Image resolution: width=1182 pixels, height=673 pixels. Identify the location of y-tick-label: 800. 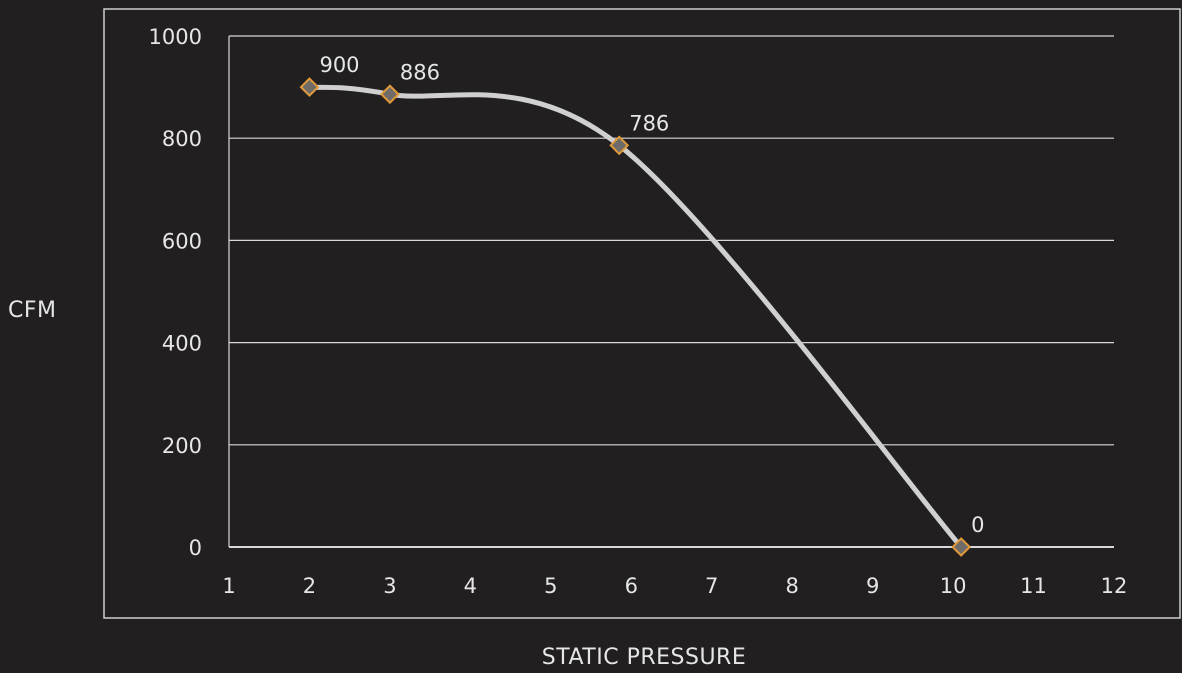
(182, 139).